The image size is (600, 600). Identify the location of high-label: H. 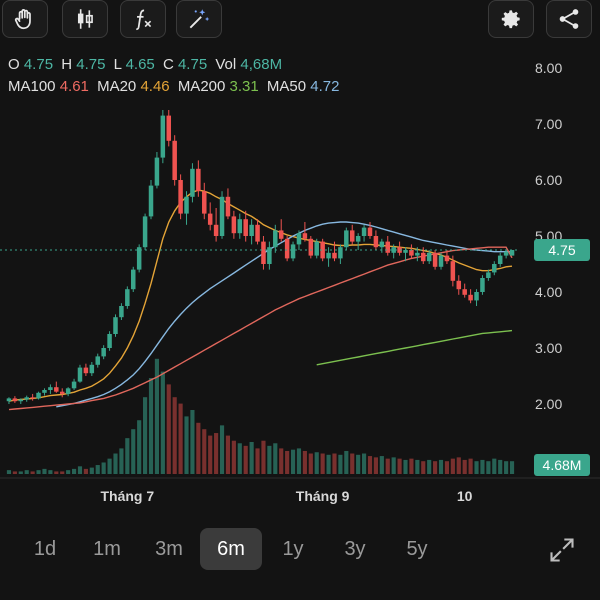
(67, 64).